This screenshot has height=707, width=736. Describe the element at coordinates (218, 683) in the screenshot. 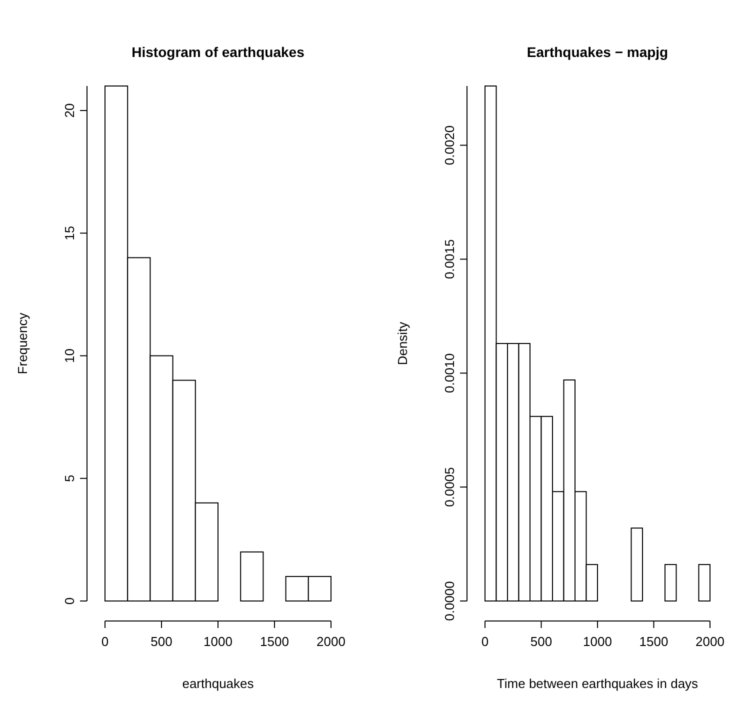

I see `x-axis-title: earthquakes` at that location.